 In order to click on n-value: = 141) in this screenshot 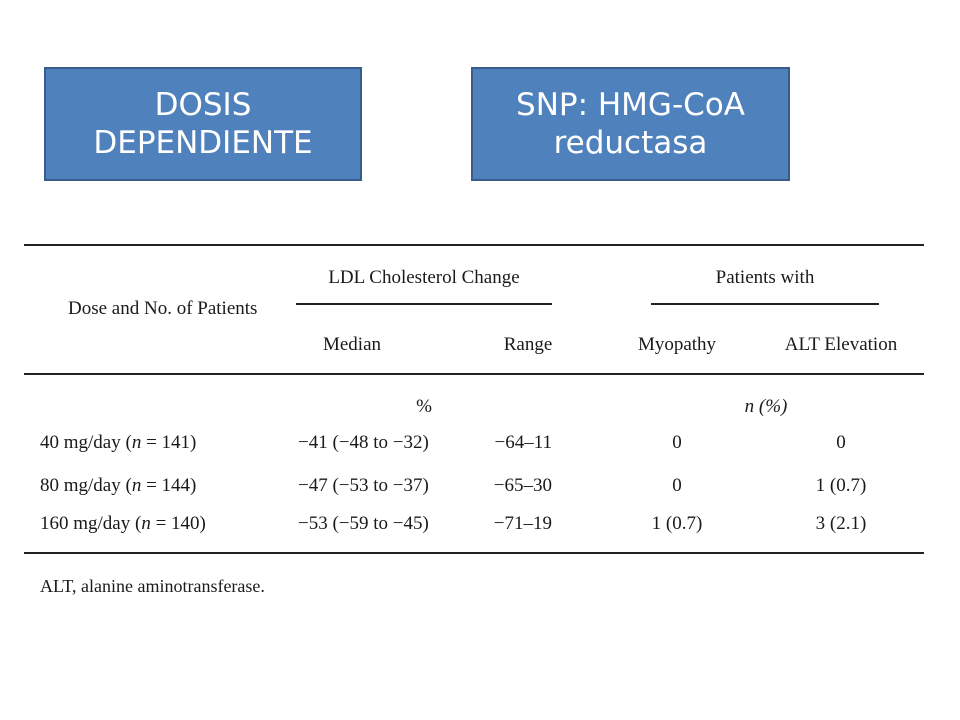, I will do `click(169, 442)`.